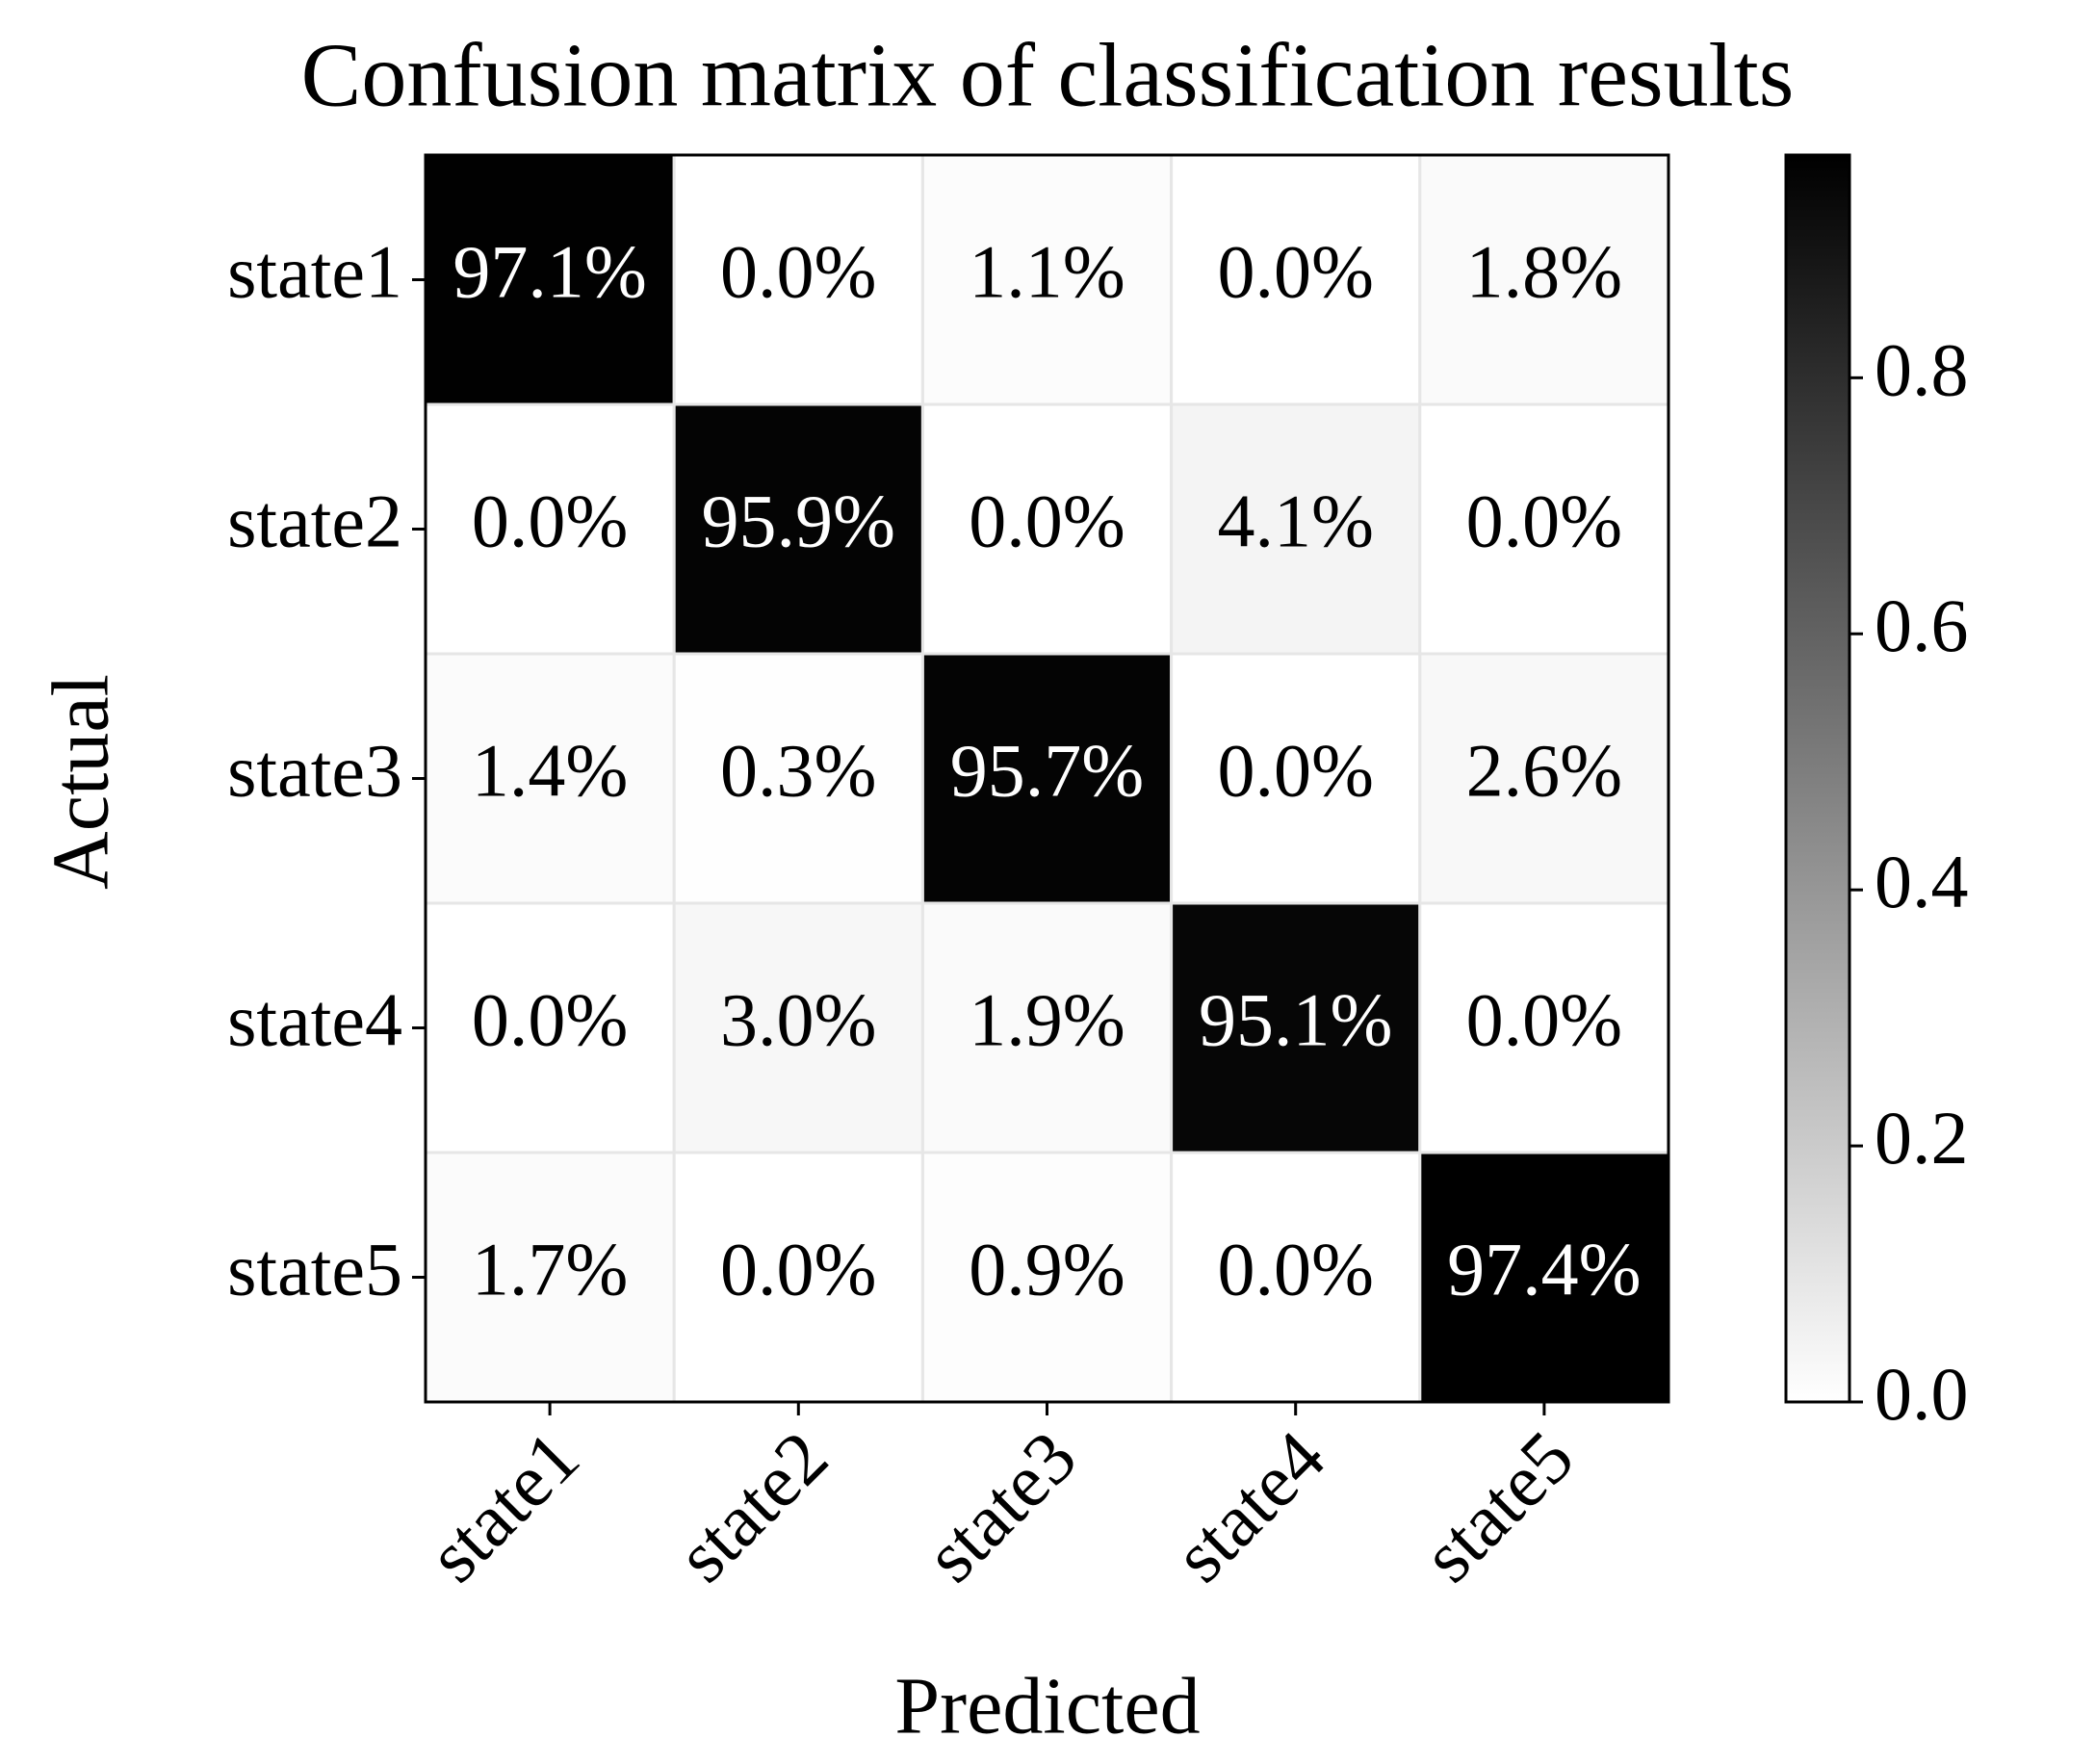  Describe the element at coordinates (550, 770) in the screenshot. I see `cell-label: 1.4%` at that location.